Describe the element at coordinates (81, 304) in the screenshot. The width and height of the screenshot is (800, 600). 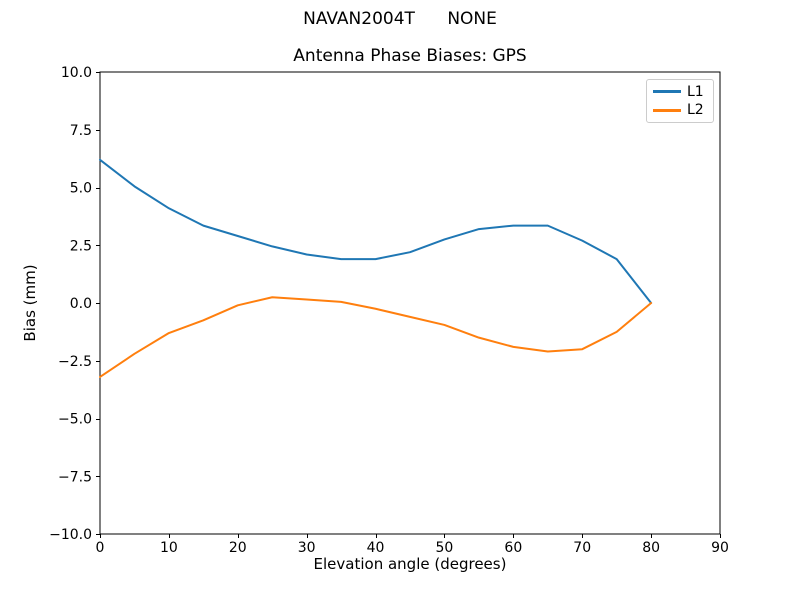
I see `y-tick-label: 0.0` at that location.